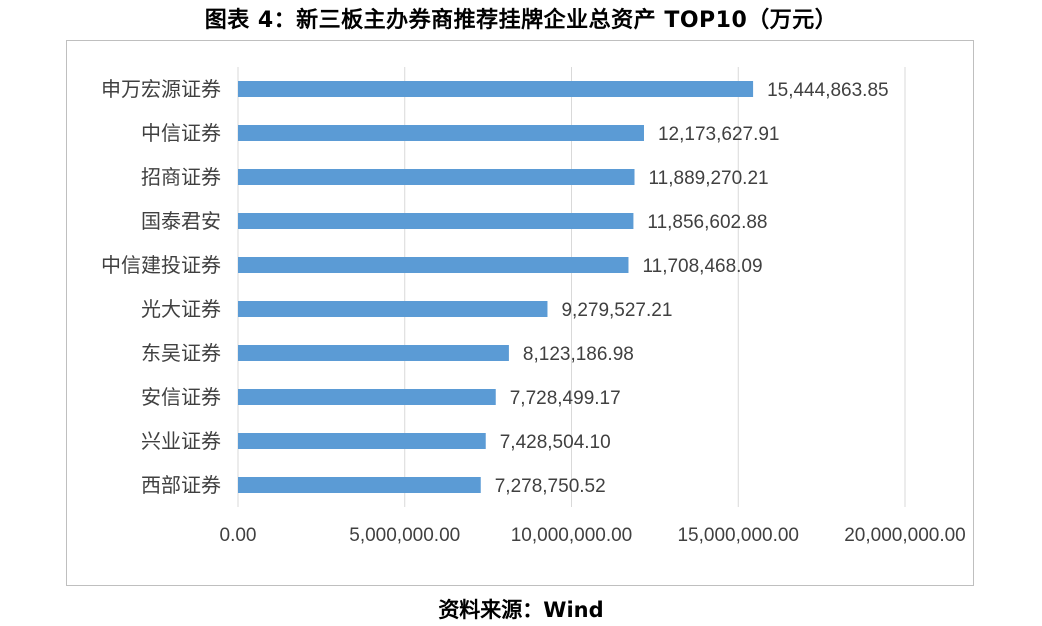  What do you see at coordinates (521, 20) in the screenshot?
I see `chart-title: 图表 4：新三板主办券商推荐挂牌企业总资产 TOP10（万元）` at bounding box center [521, 20].